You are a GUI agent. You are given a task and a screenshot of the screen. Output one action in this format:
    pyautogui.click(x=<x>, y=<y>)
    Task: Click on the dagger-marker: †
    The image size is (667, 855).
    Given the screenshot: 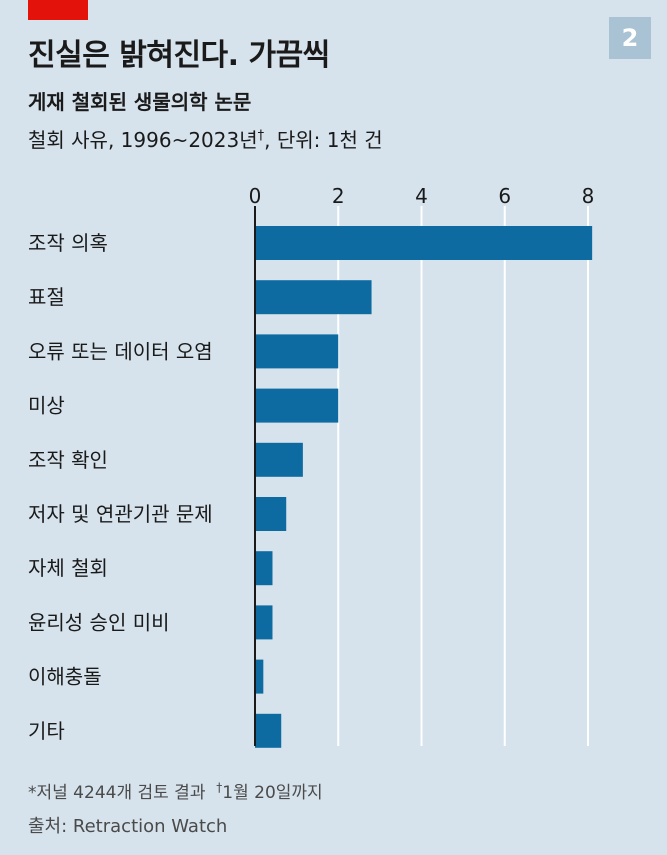 What is the action you would take?
    pyautogui.click(x=261, y=136)
    